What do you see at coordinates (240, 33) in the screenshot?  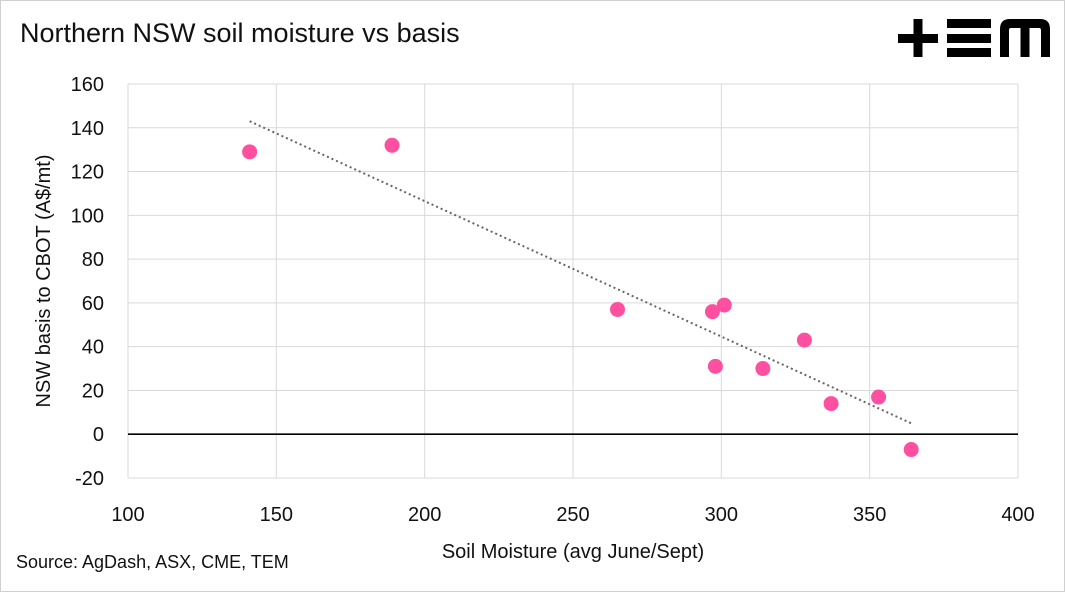 I see `chart-title: Northern NSW soil moisture vs basis` at bounding box center [240, 33].